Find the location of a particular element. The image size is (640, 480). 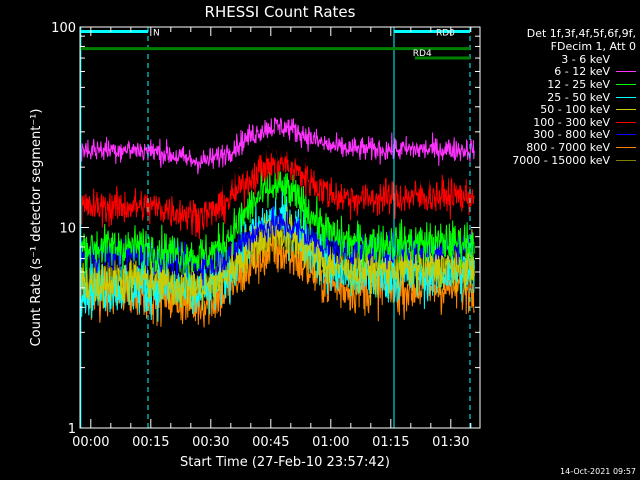

legend-entry: 800 - 7000 keV is located at coordinates (560, 147).